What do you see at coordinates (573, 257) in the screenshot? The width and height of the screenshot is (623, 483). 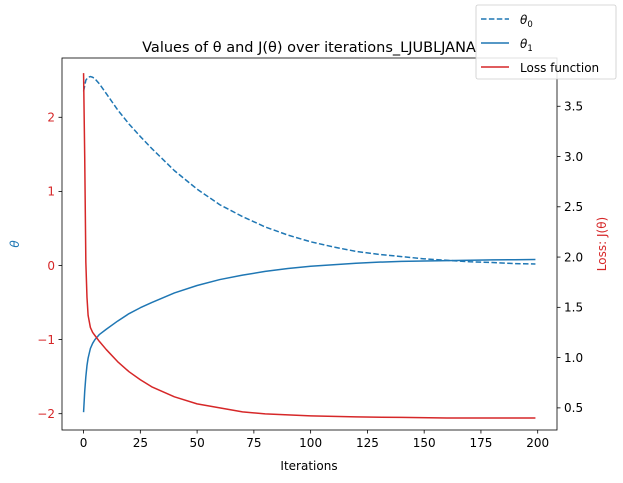 I see `y-right-tick-label: 2.0` at bounding box center [573, 257].